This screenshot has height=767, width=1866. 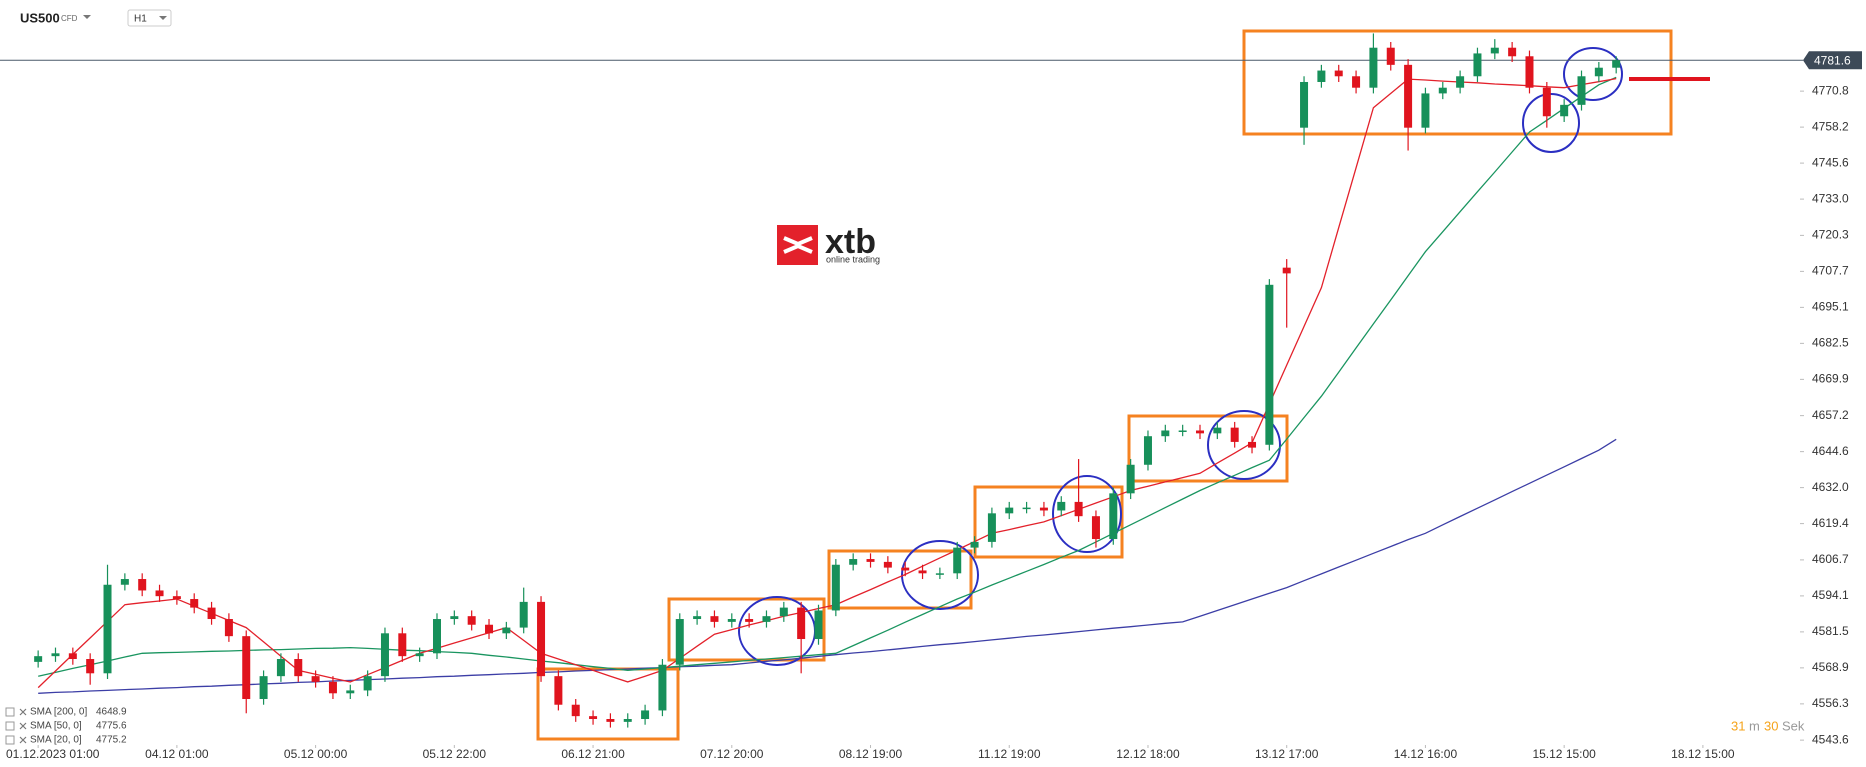 What do you see at coordinates (1148, 754) in the screenshot?
I see `x-tick-label: 12.12 18:00` at bounding box center [1148, 754].